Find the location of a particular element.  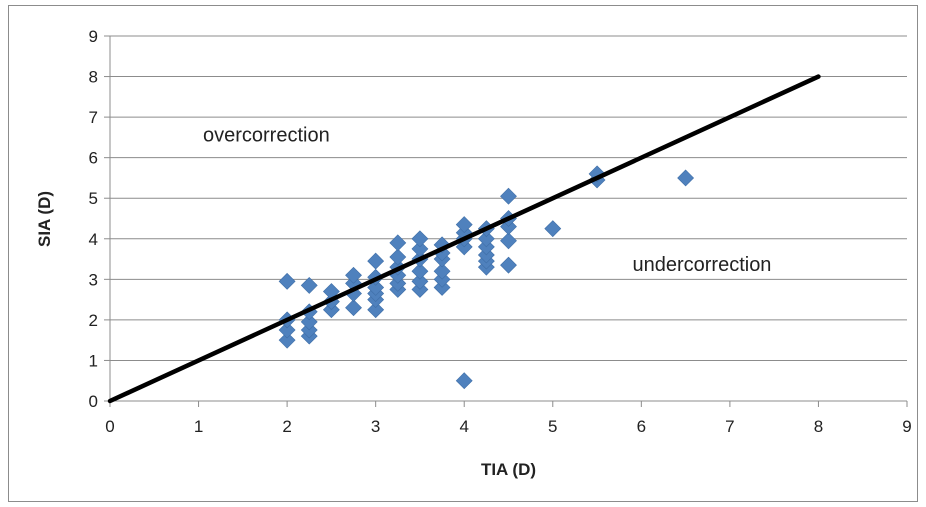

y-tick-label-2: 2 is located at coordinates (93, 320).